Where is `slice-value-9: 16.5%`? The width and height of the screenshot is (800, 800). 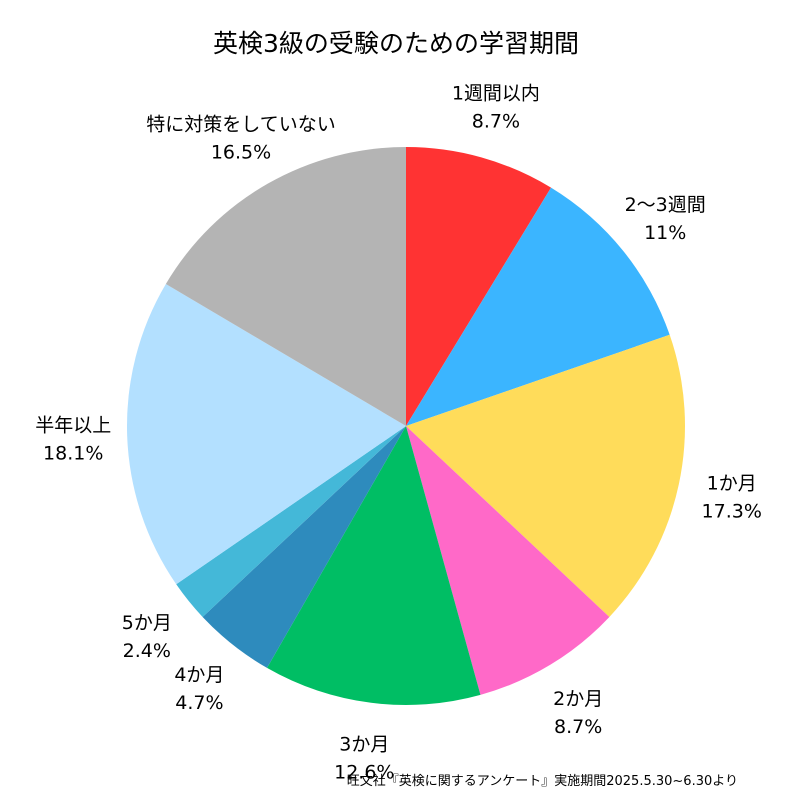
slice-value-9: 16.5% is located at coordinates (241, 153).